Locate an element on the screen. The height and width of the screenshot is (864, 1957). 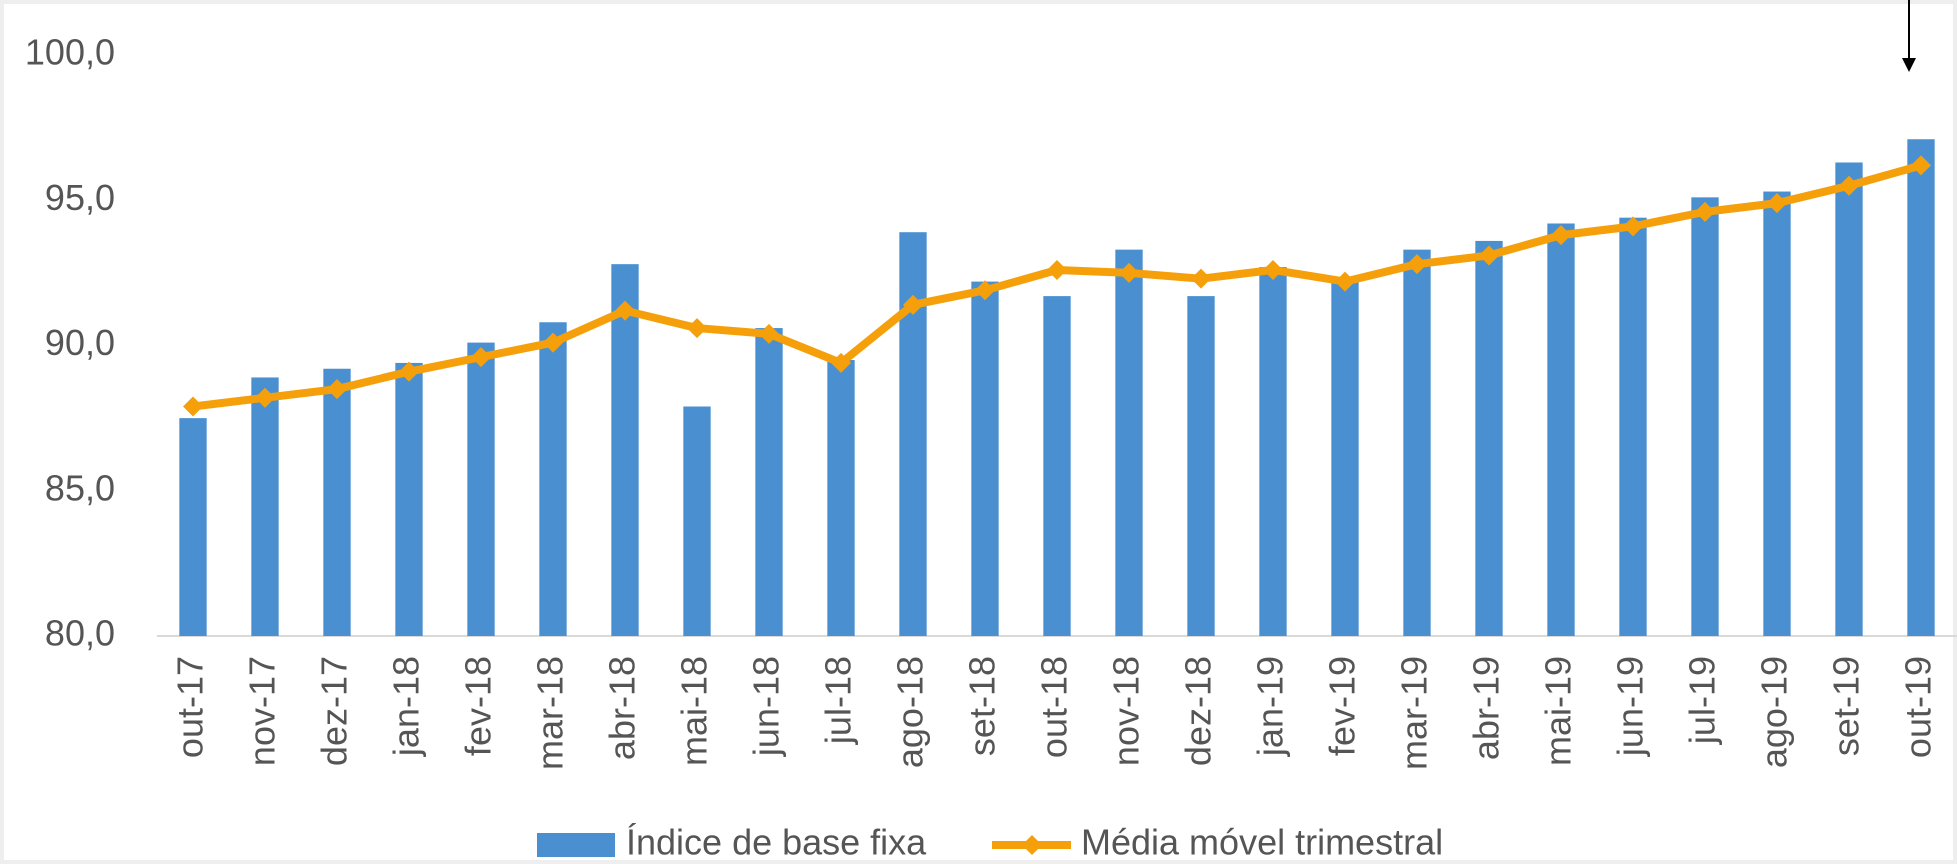
x-tick-label: ago-19 is located at coordinates (1774, 712).